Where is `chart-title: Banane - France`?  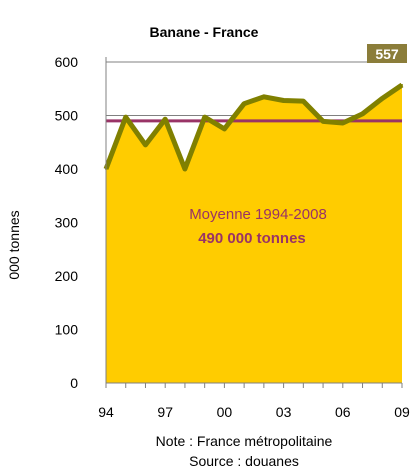 chart-title: Banane - France is located at coordinates (204, 32).